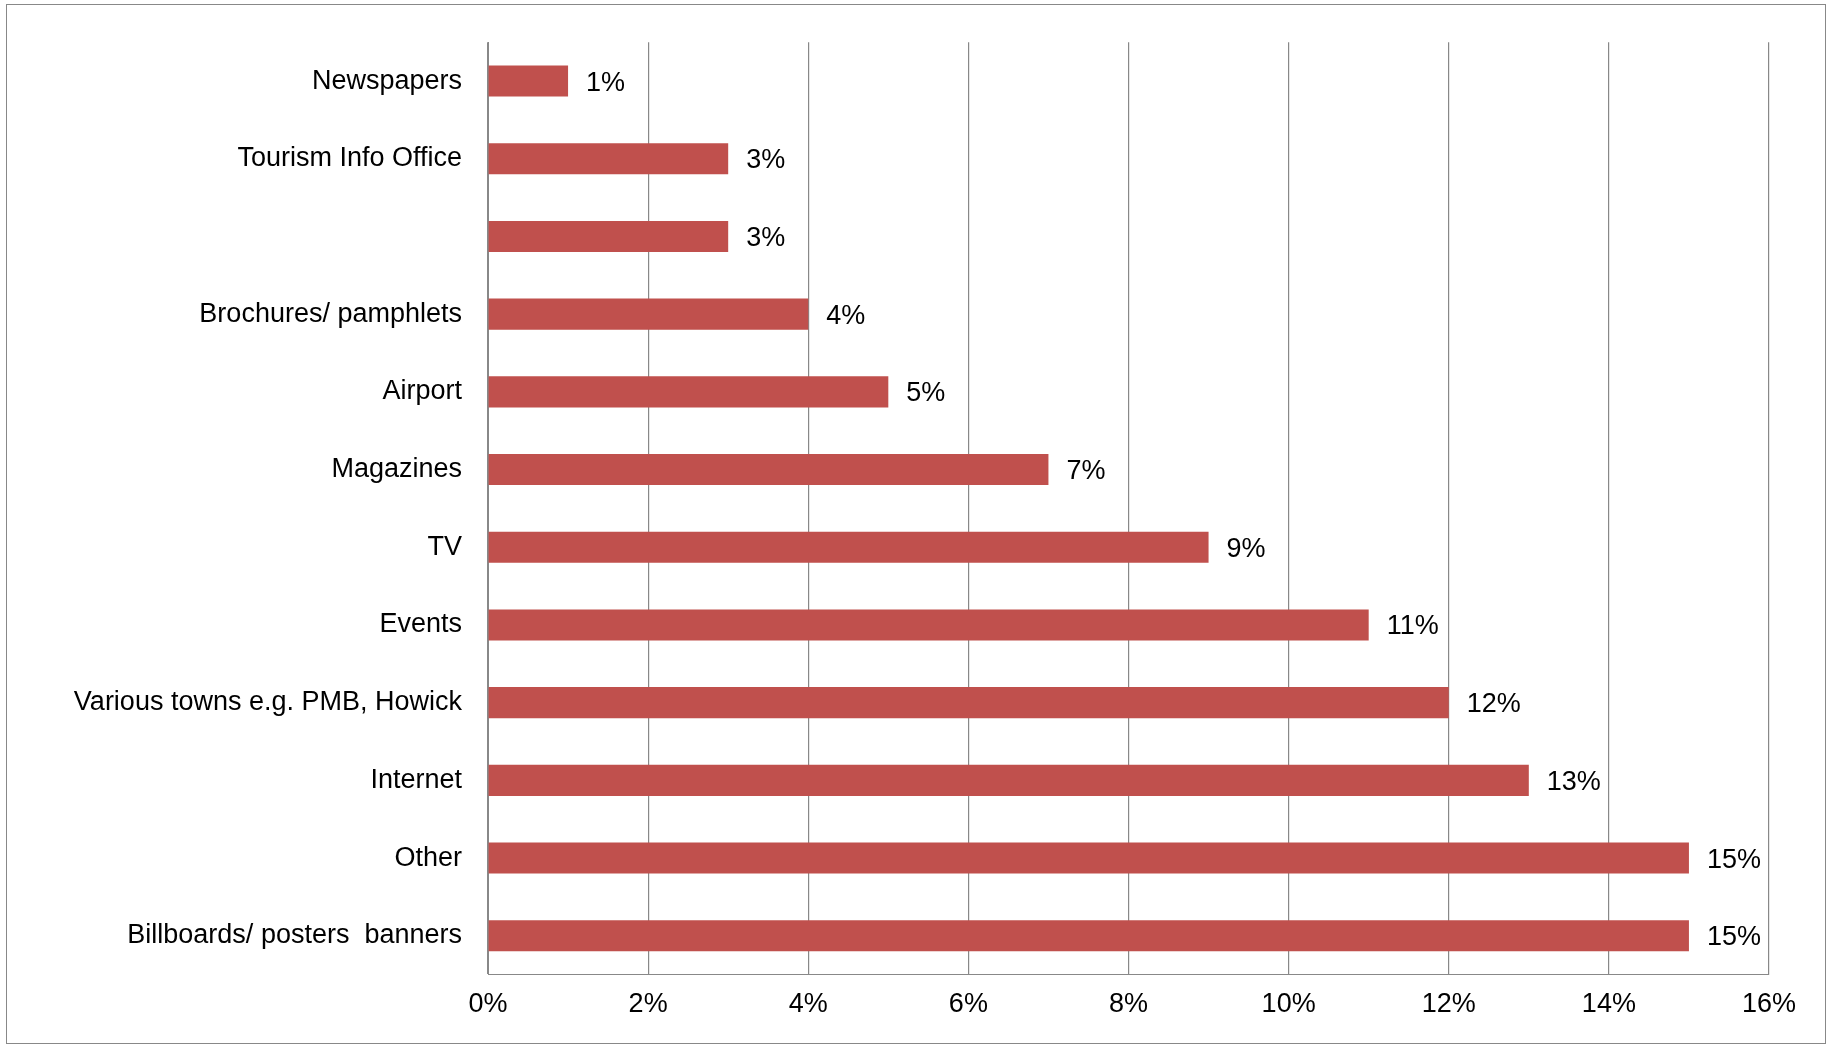 This screenshot has height=1049, width=1831. I want to click on y-tick-label: Airport, so click(422, 390).